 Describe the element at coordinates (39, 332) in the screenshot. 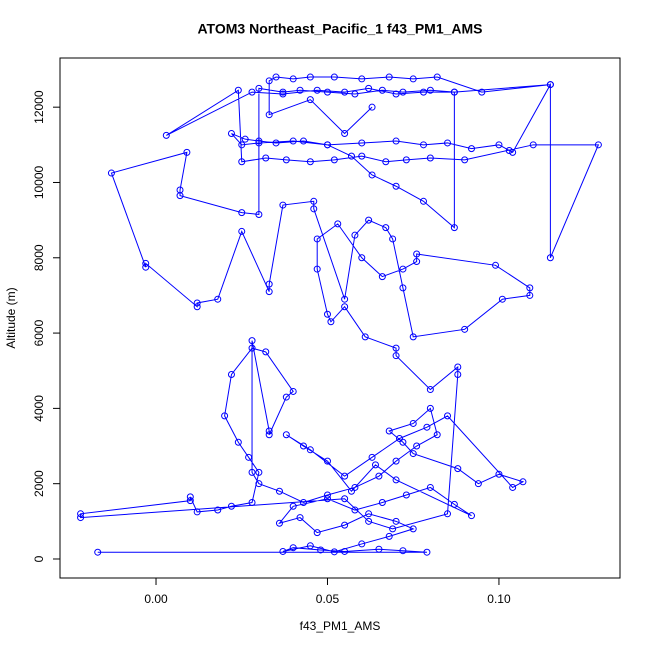

I see `y-tick-label: 6000` at that location.